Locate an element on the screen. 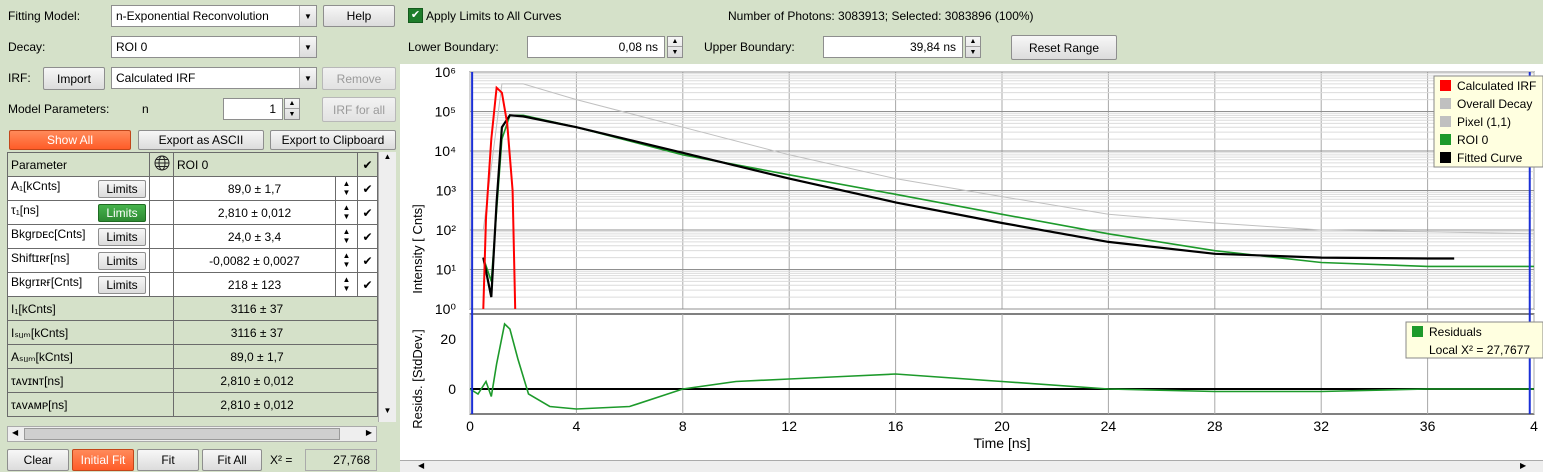 Image resolution: width=1543 pixels, height=472 pixels. param-value: 89,0 ± 1,7 is located at coordinates (254, 188).